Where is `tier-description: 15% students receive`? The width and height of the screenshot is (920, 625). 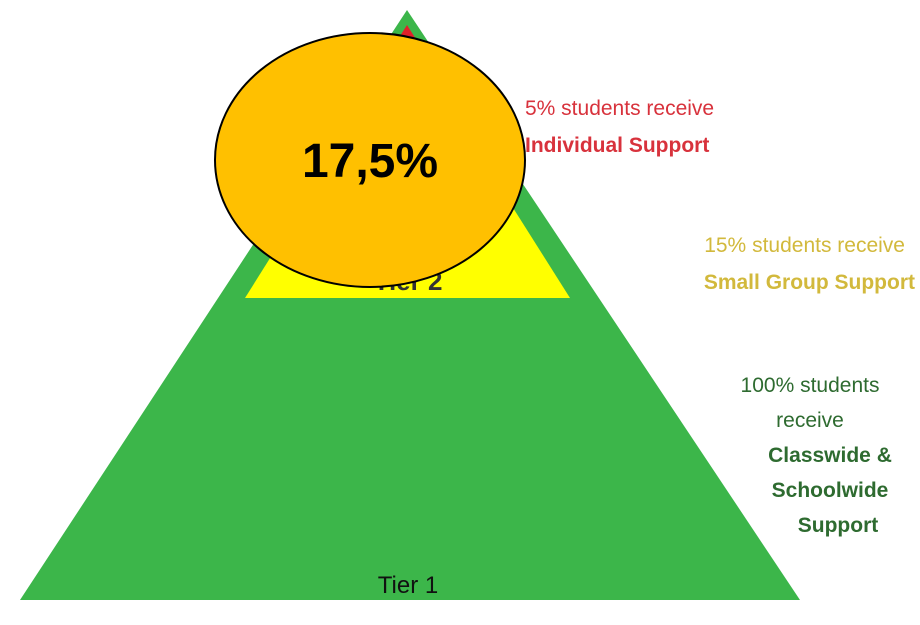 tier-description: 15% students receive is located at coordinates (804, 245).